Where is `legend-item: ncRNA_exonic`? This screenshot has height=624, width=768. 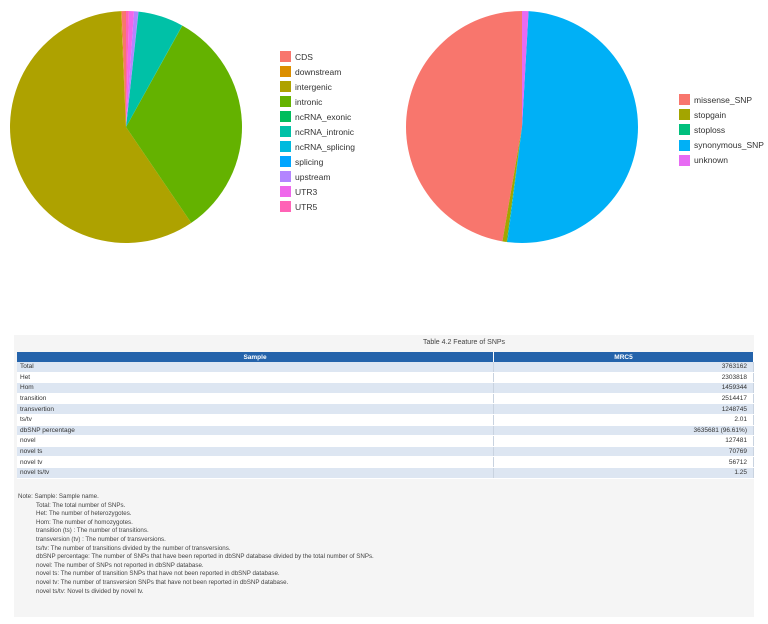
legend-item: ncRNA_exonic is located at coordinates (317, 116).